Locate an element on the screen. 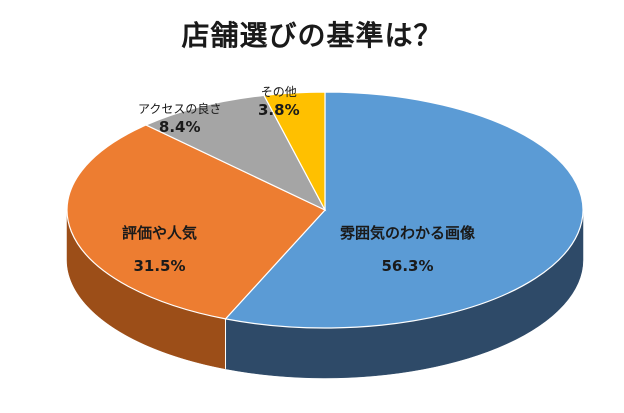 The image size is (624, 413). slice-value: 31.5% is located at coordinates (159, 266).